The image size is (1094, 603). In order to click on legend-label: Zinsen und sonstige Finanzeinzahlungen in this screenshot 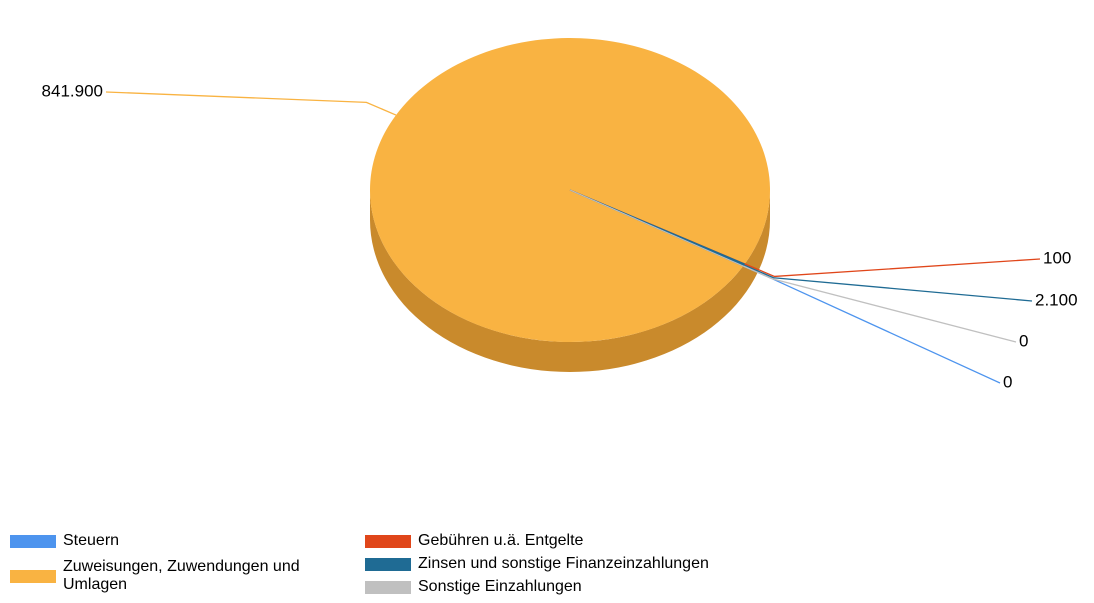, I will do `click(563, 563)`.